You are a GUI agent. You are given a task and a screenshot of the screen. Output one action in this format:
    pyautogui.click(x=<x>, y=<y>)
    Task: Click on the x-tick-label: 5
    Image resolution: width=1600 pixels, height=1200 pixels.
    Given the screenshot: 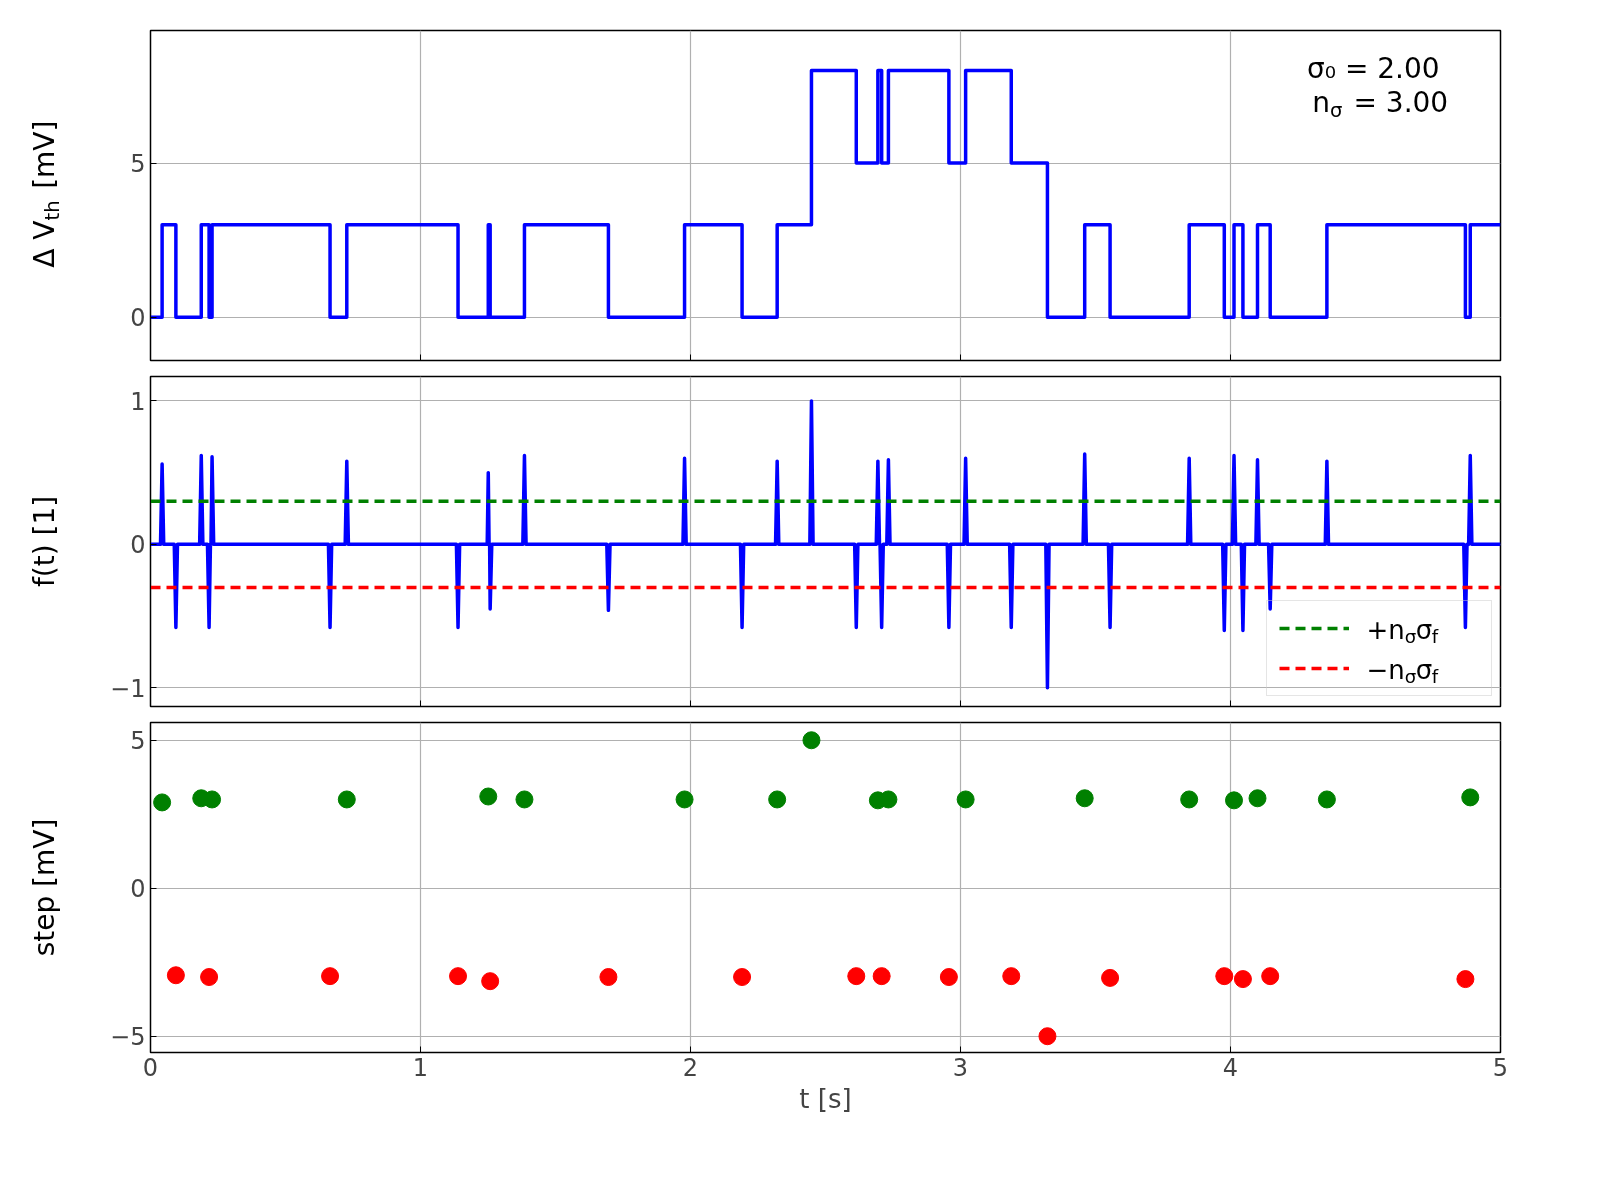 What is the action you would take?
    pyautogui.click(x=1500, y=1067)
    